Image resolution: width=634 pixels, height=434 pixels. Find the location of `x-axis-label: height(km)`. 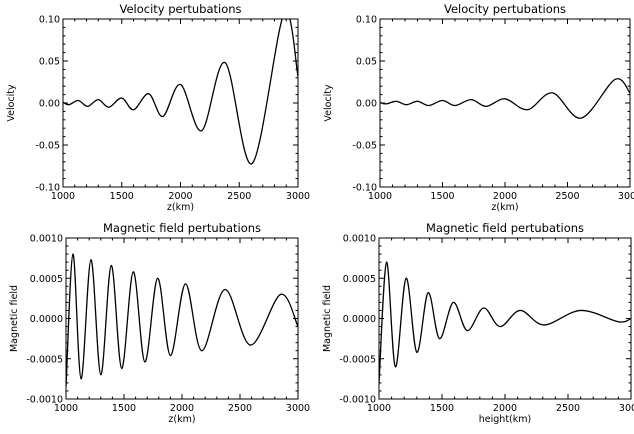

x-axis-label: height(km) is located at coordinates (505, 419).